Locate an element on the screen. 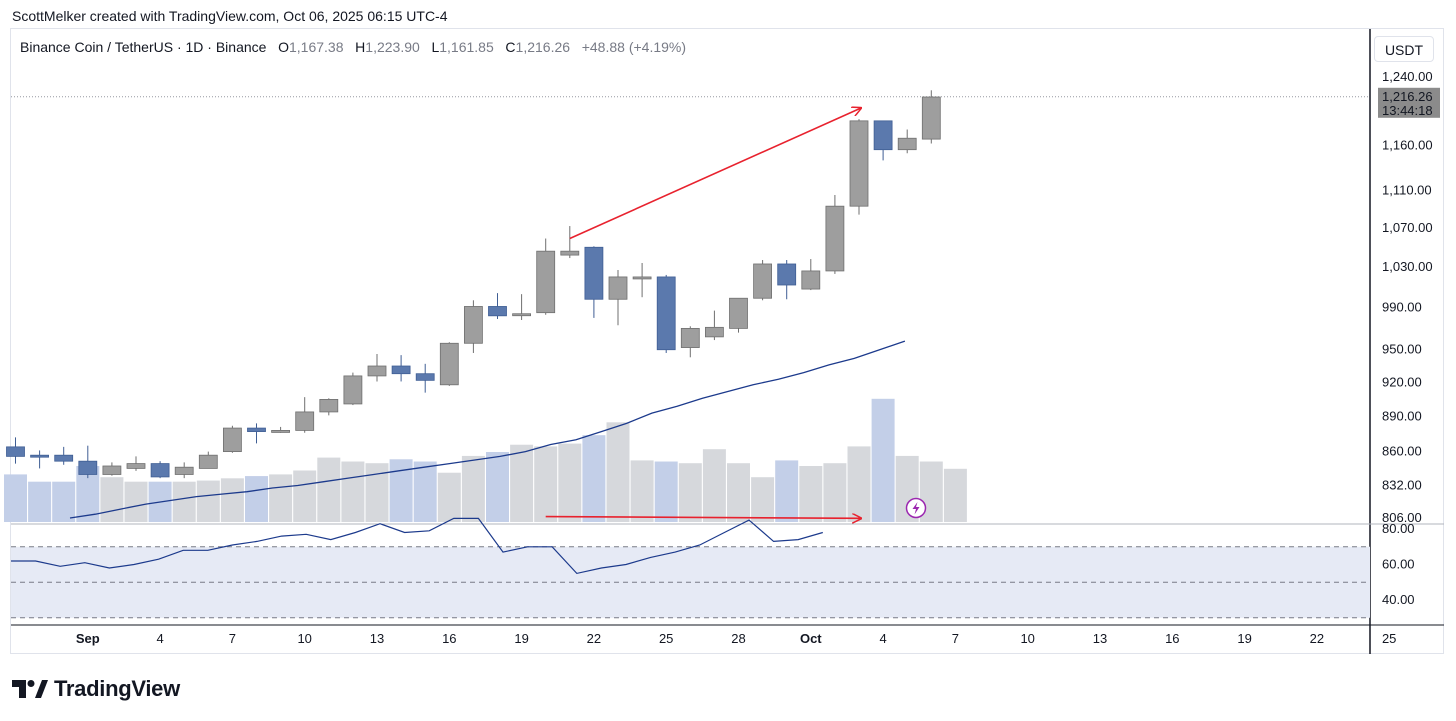 The width and height of the screenshot is (1456, 721). rsi-tick-label: 40.00 is located at coordinates (1398, 599).